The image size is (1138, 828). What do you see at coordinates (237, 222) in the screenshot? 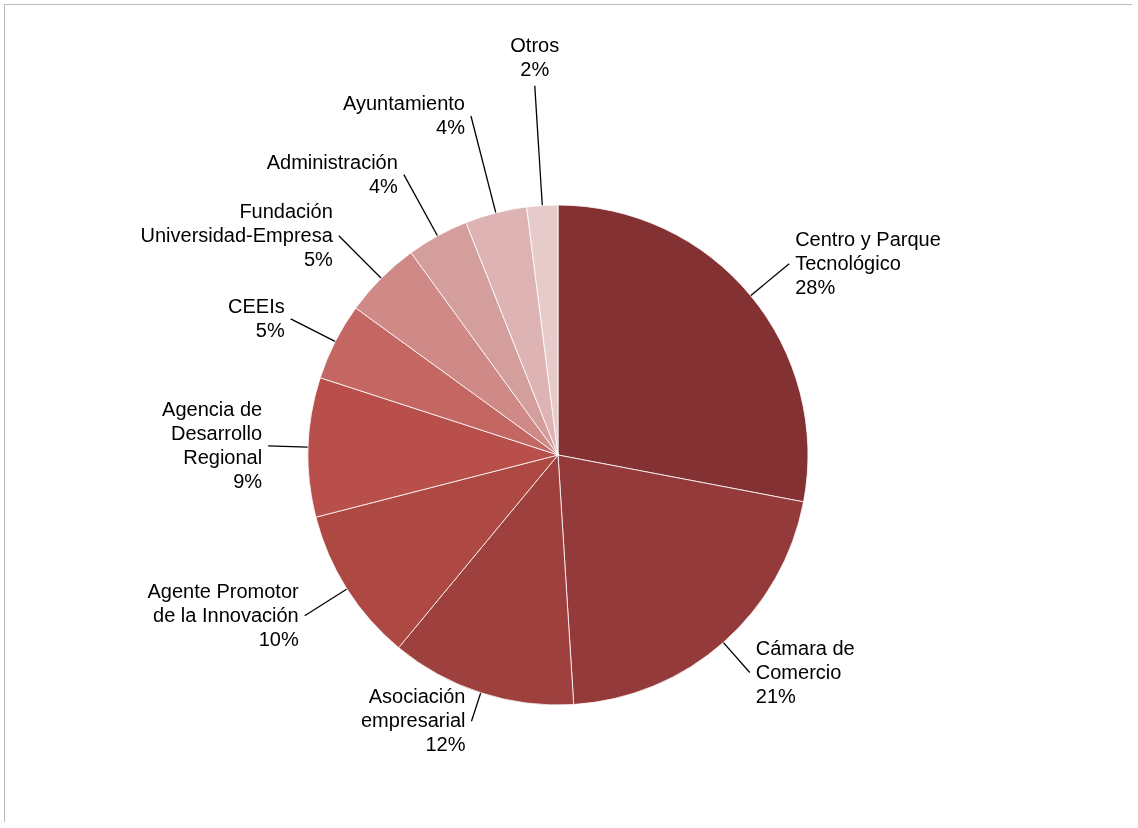
I see `slice-label: Fundación Universidad-Empresa` at bounding box center [237, 222].